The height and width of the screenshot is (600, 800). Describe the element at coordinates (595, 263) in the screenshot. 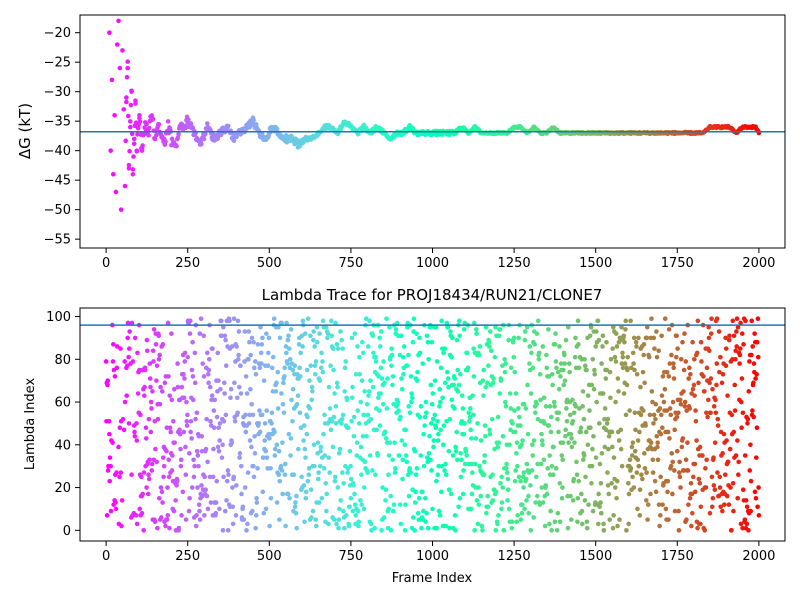

I see `dg-x-tick-label: 1500` at that location.